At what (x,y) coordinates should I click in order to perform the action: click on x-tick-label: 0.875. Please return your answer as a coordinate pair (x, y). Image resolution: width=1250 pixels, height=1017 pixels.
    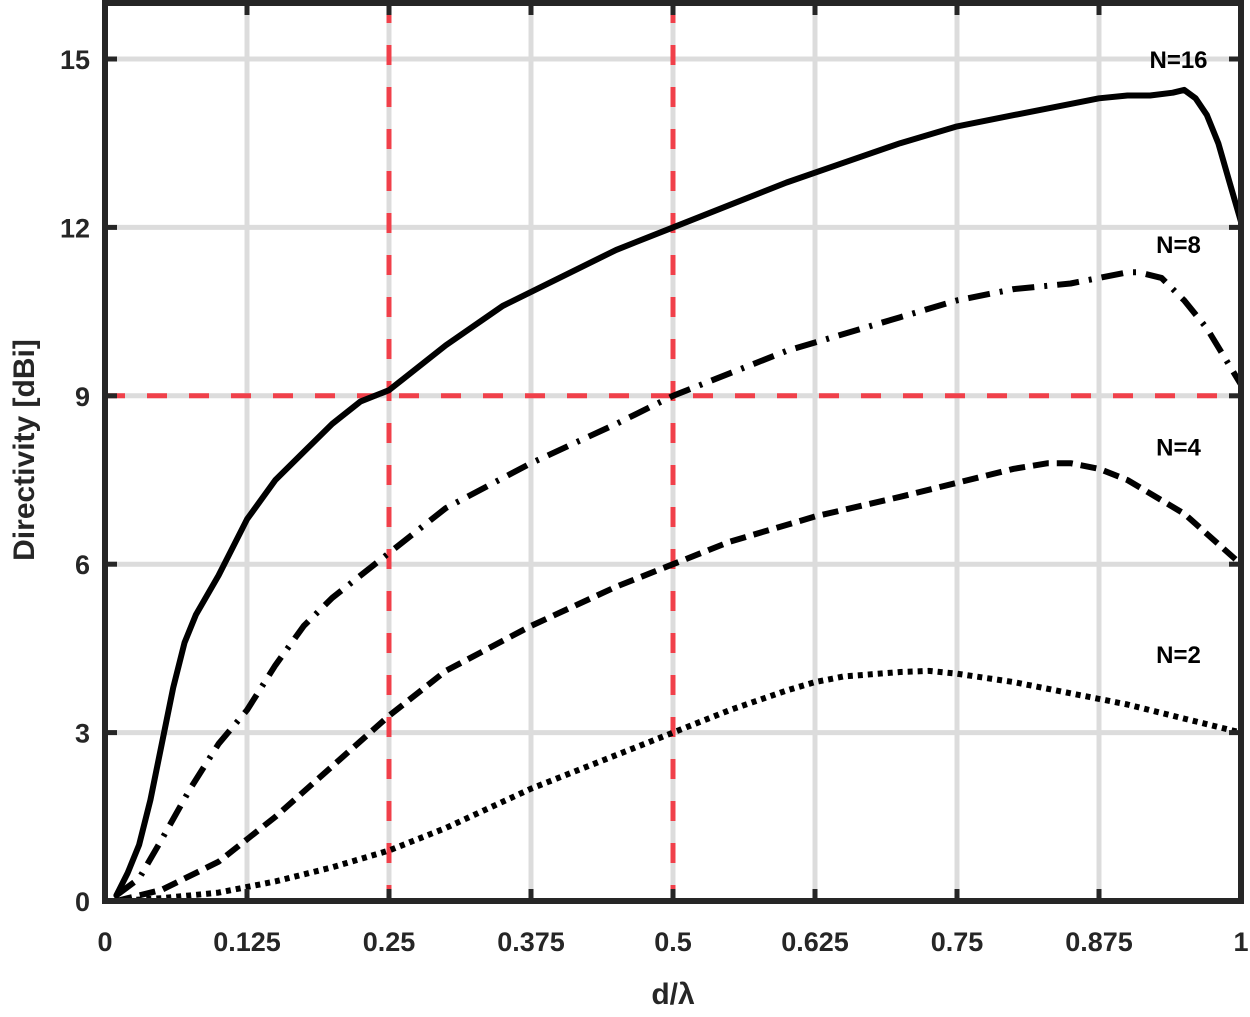
    Looking at the image, I should click on (1099, 942).